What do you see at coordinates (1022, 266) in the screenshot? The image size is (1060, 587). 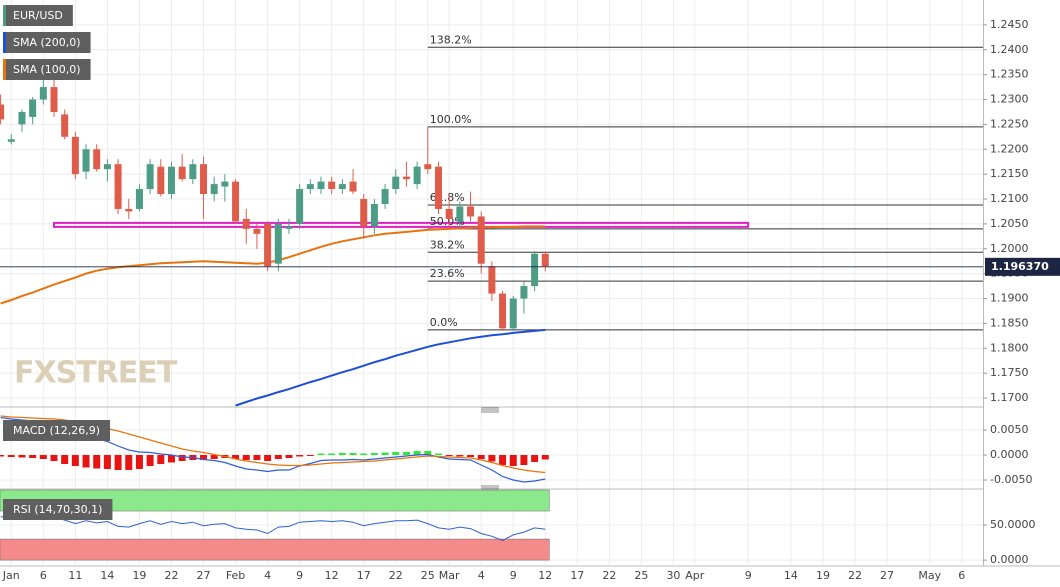 I see `last-price-box` at bounding box center [1022, 266].